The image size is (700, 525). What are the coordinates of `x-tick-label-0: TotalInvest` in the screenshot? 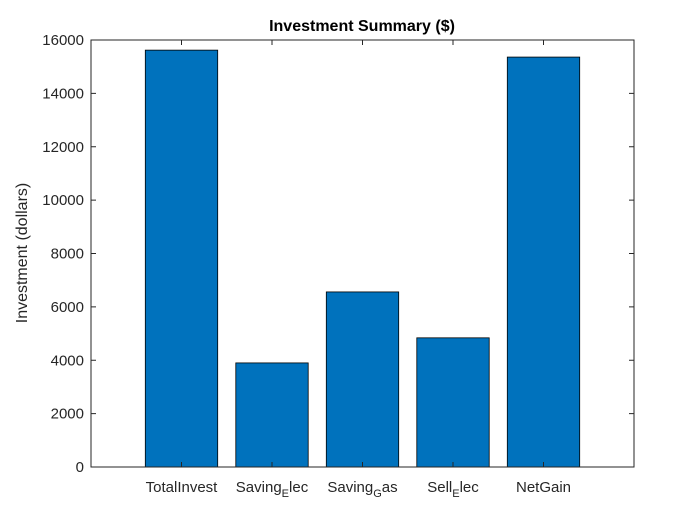 It's located at (182, 487).